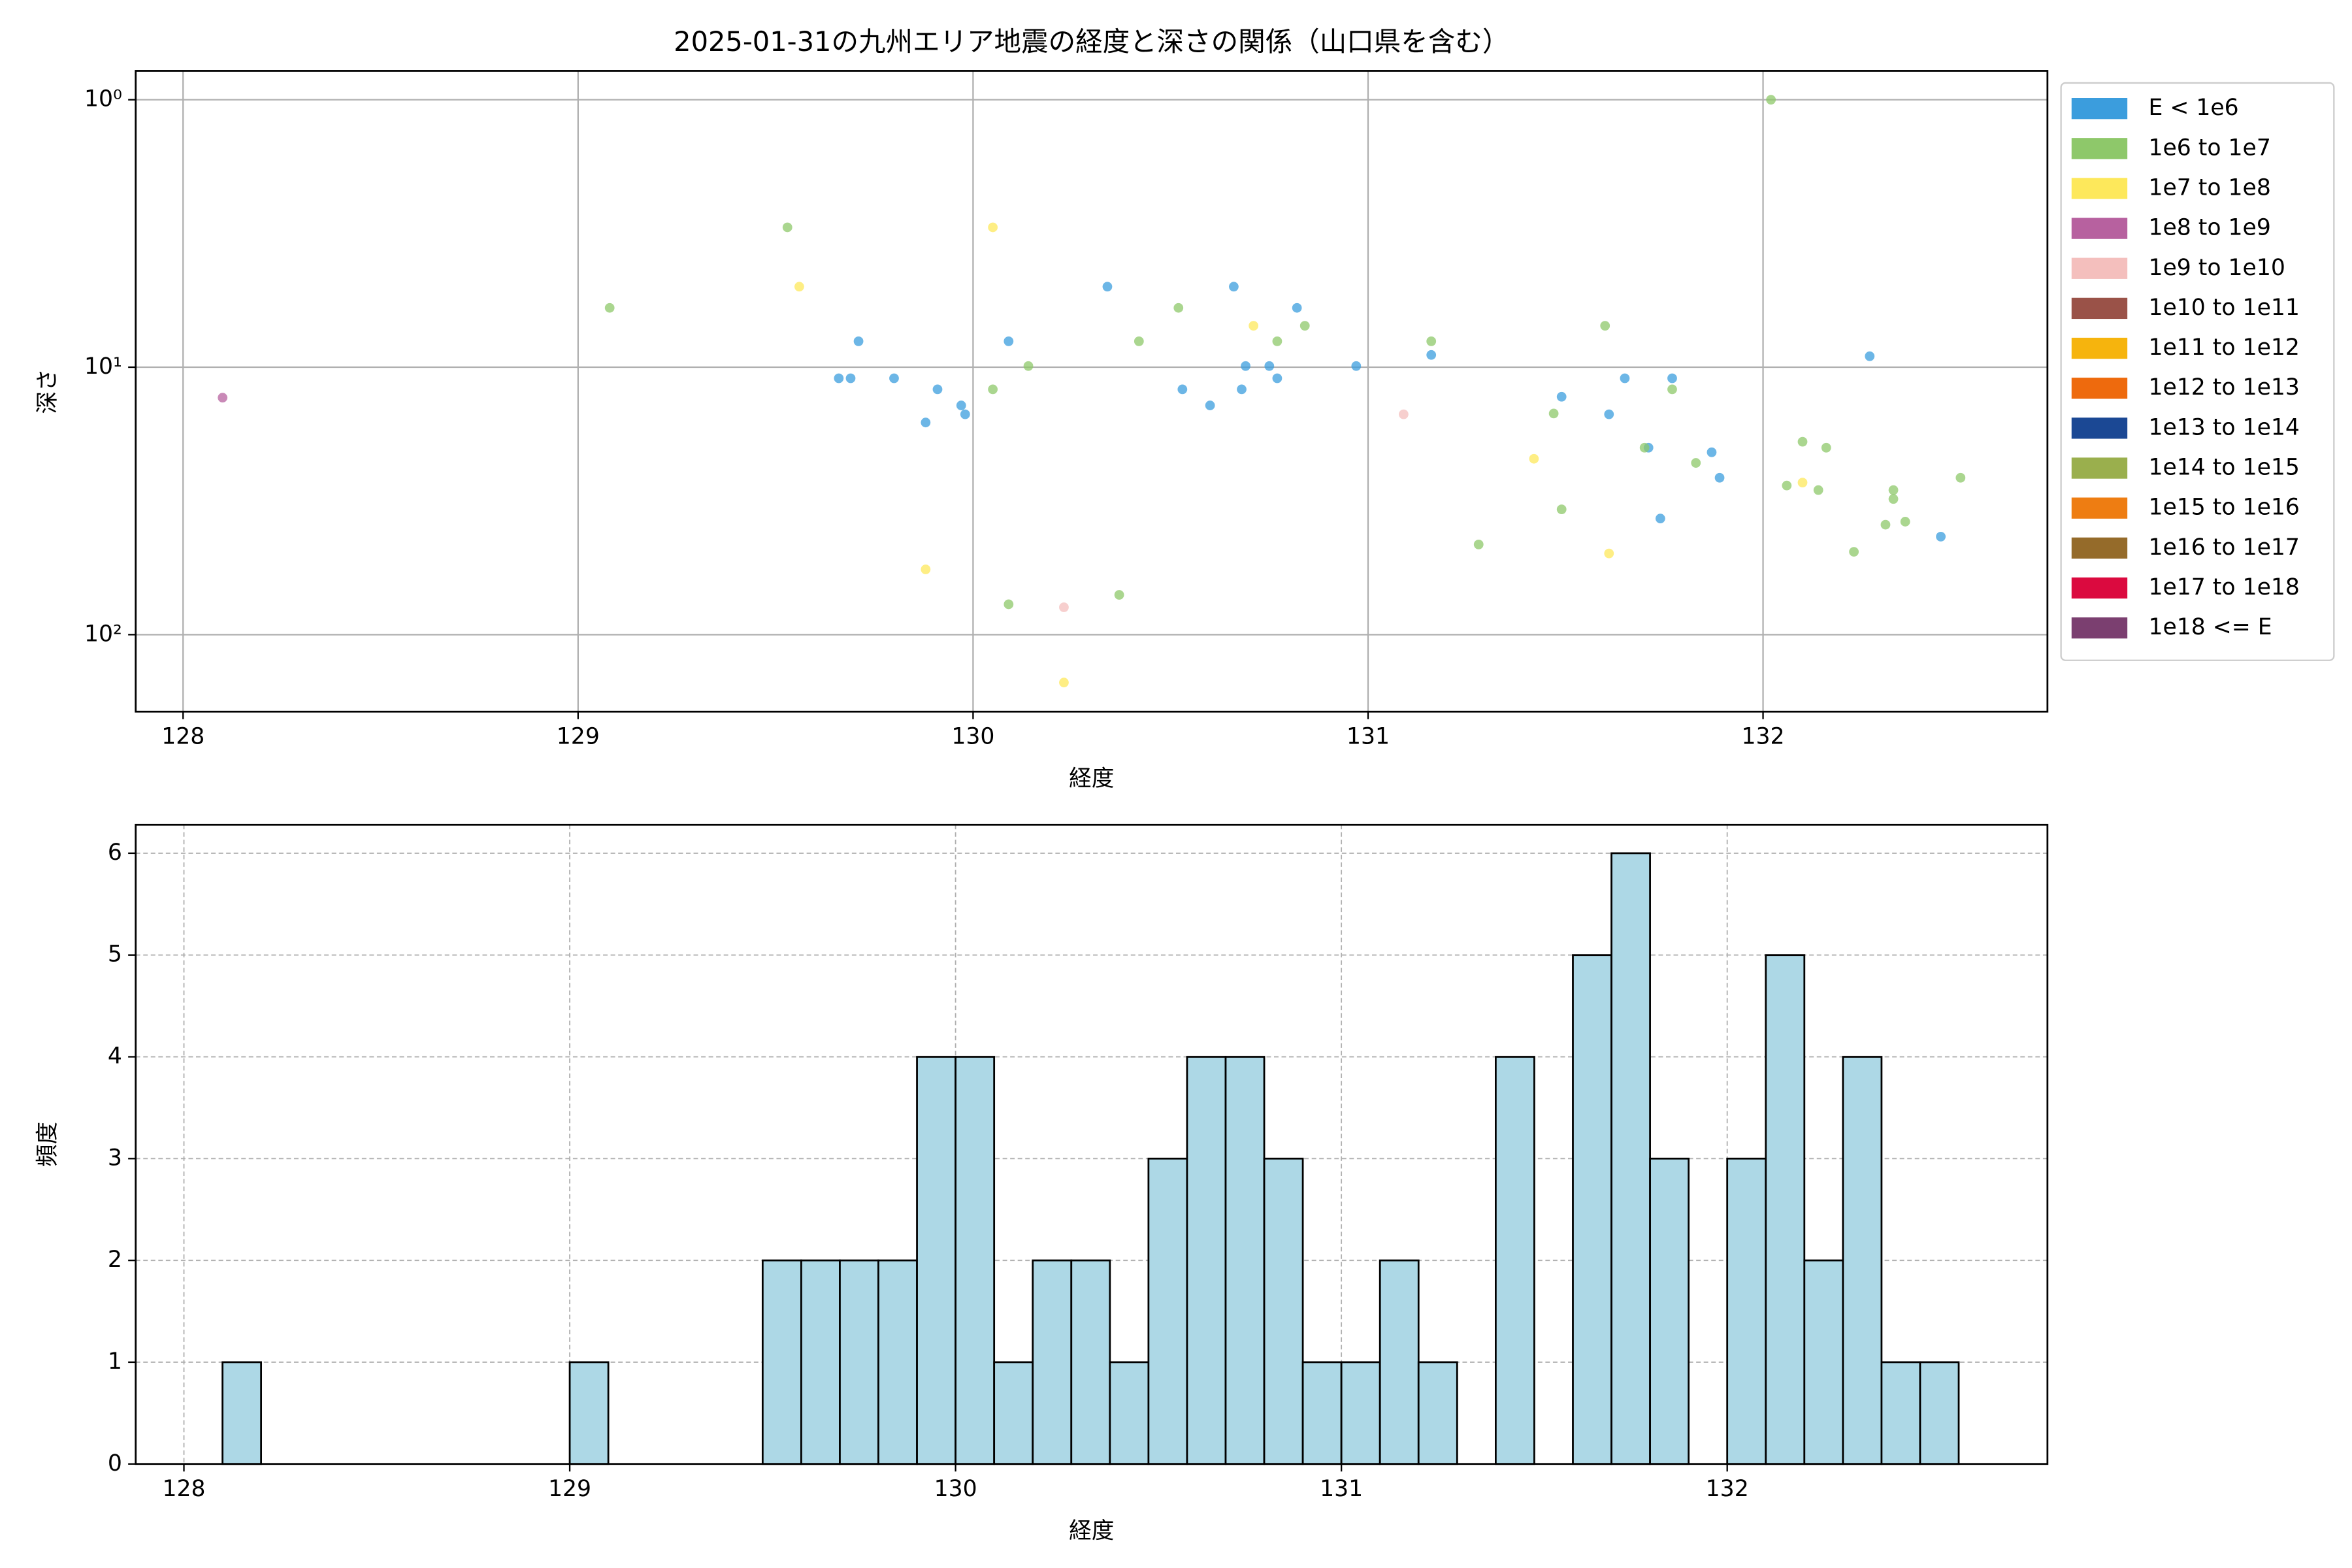 Image resolution: width=2352 pixels, height=1568 pixels. Describe the element at coordinates (2197, 371) in the screenshot. I see `legend-box` at that location.